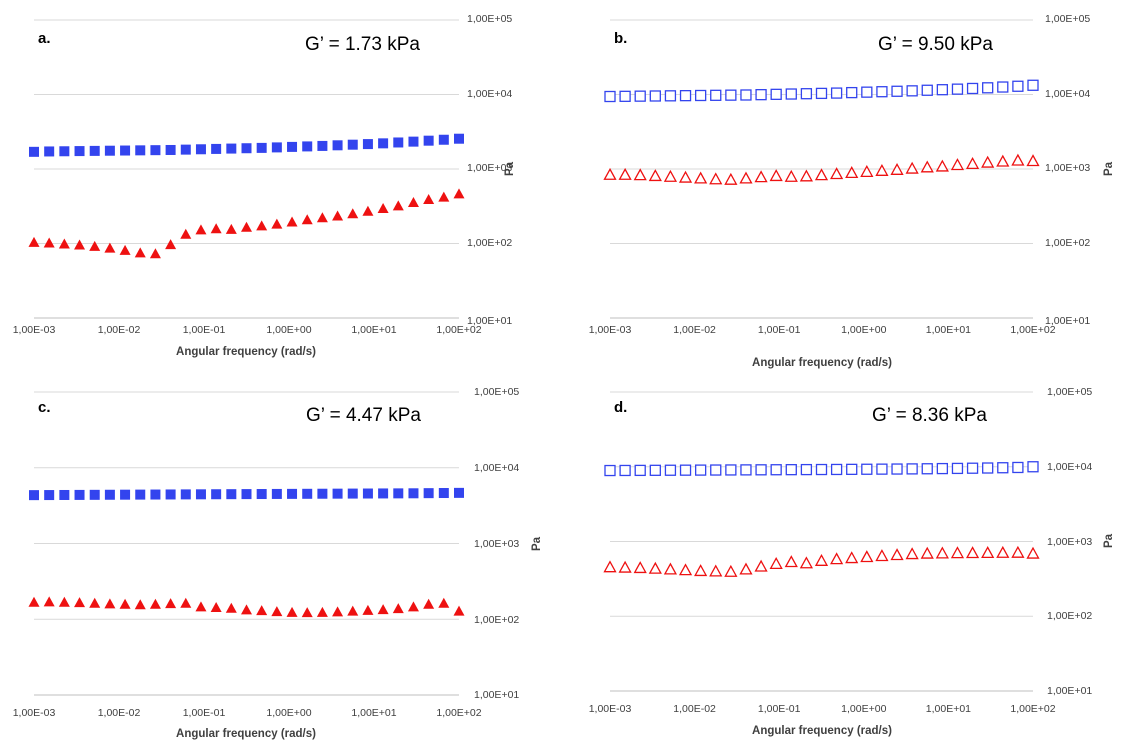 This screenshot has width=1122, height=742. What do you see at coordinates (288, 330) in the screenshot?
I see `x-tick-label: 1,00E+00` at bounding box center [288, 330].